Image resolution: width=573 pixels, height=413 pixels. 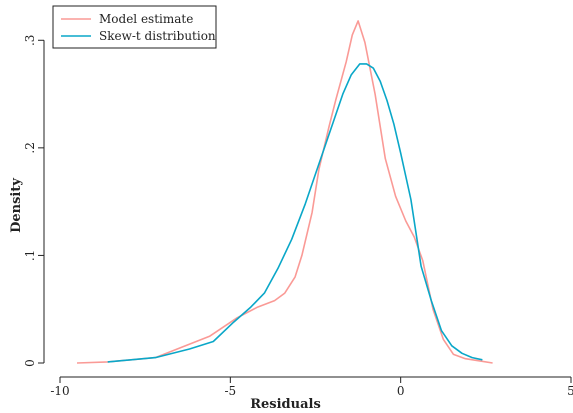 What do you see at coordinates (230, 391) in the screenshot?
I see `x-tick-label: -5` at bounding box center [230, 391].